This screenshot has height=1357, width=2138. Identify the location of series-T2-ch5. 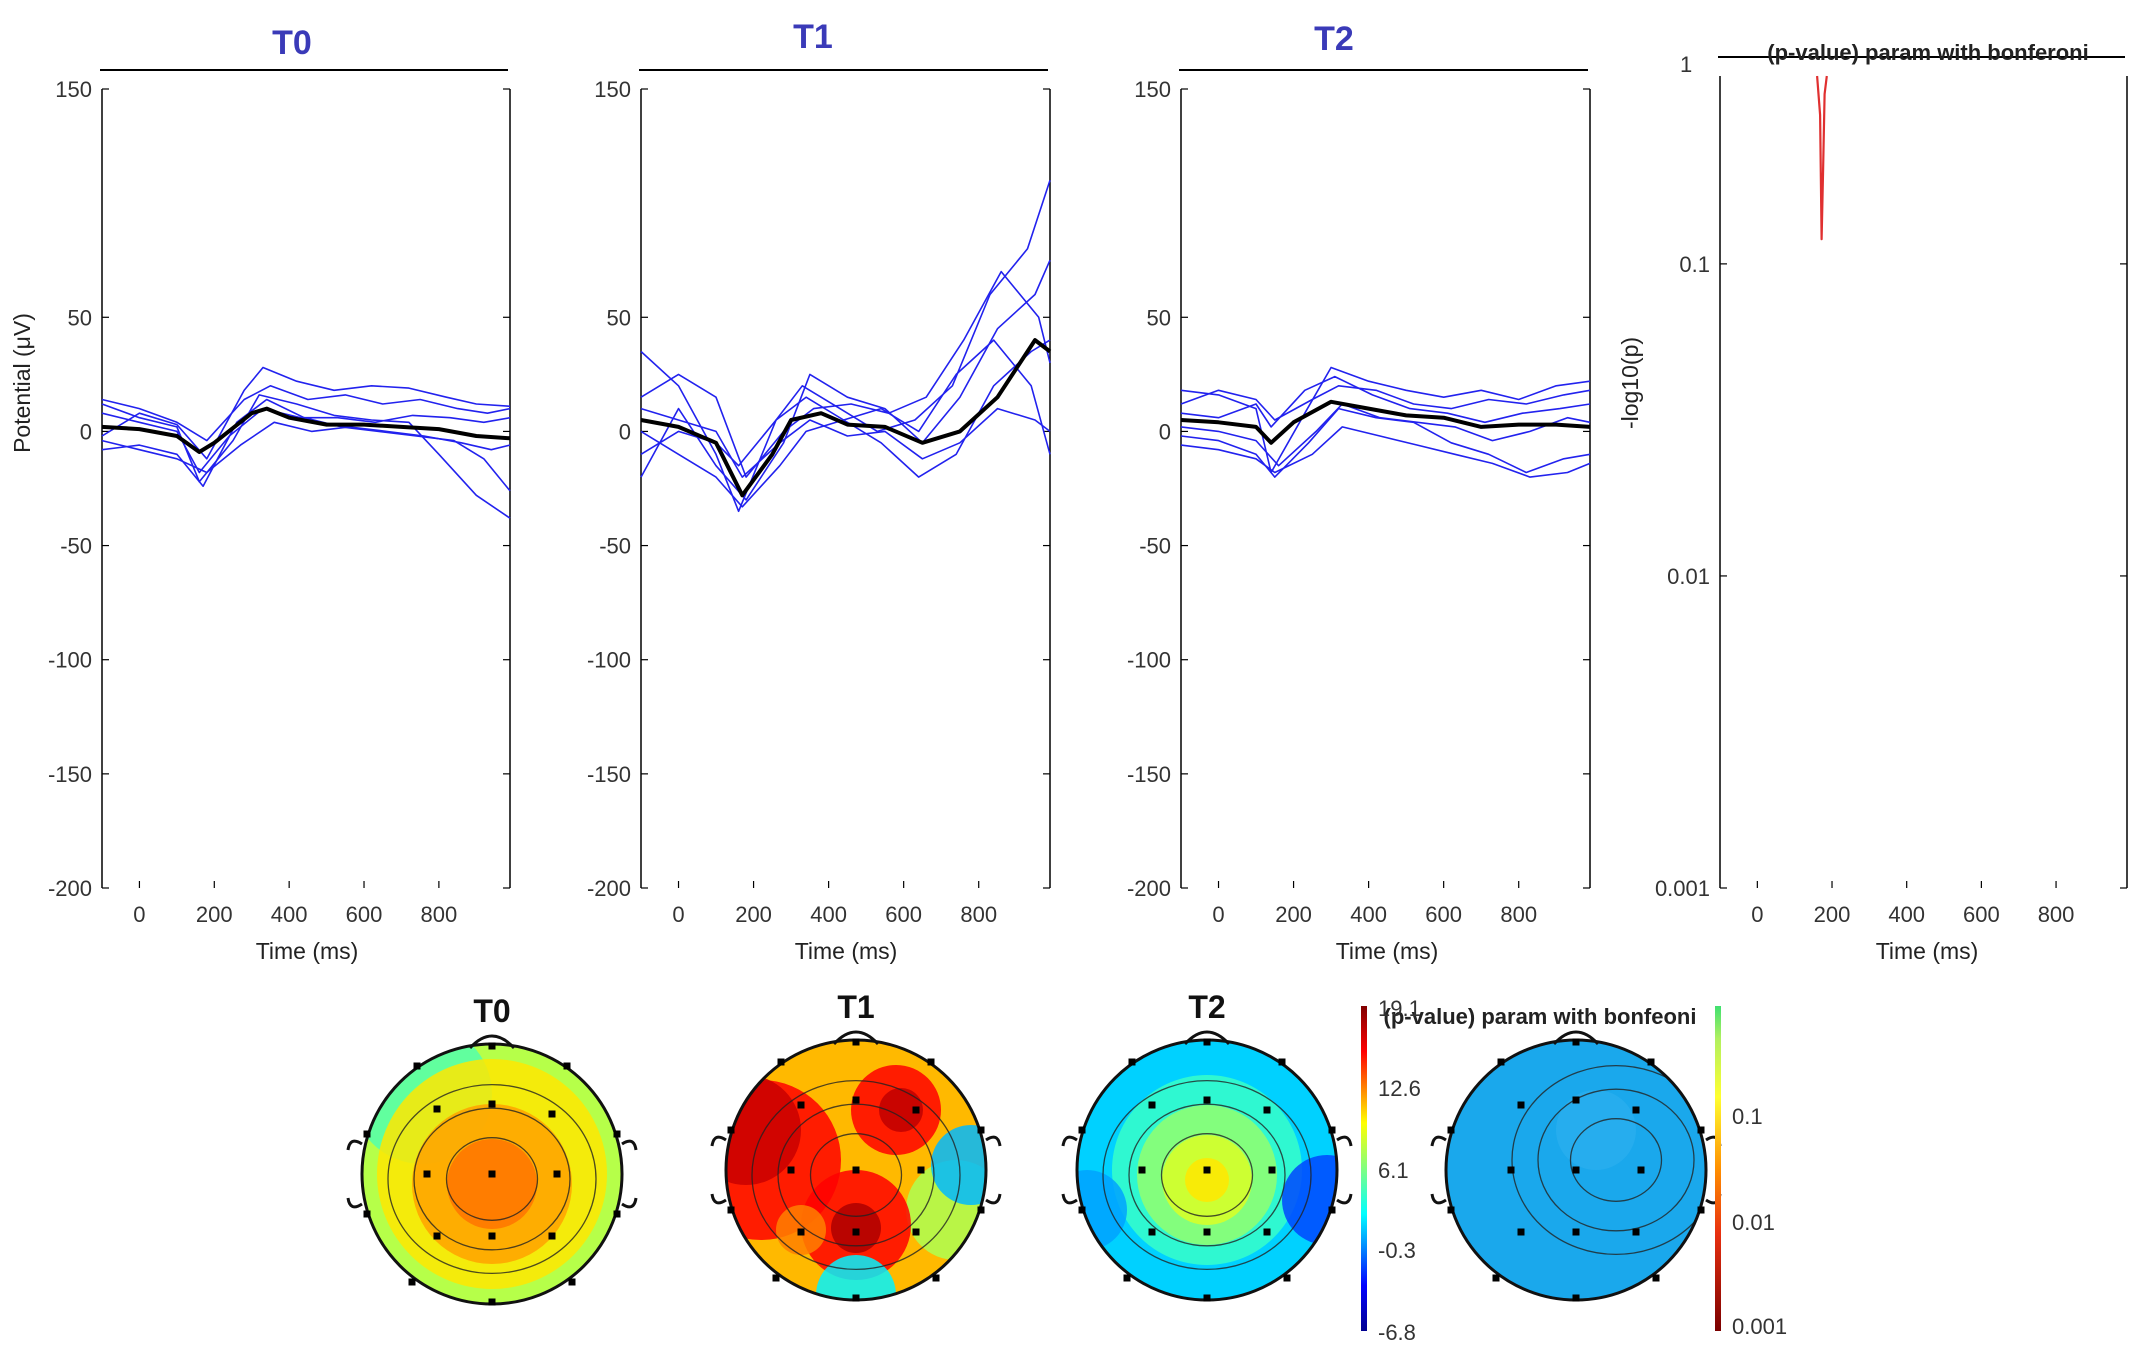
(1385, 401).